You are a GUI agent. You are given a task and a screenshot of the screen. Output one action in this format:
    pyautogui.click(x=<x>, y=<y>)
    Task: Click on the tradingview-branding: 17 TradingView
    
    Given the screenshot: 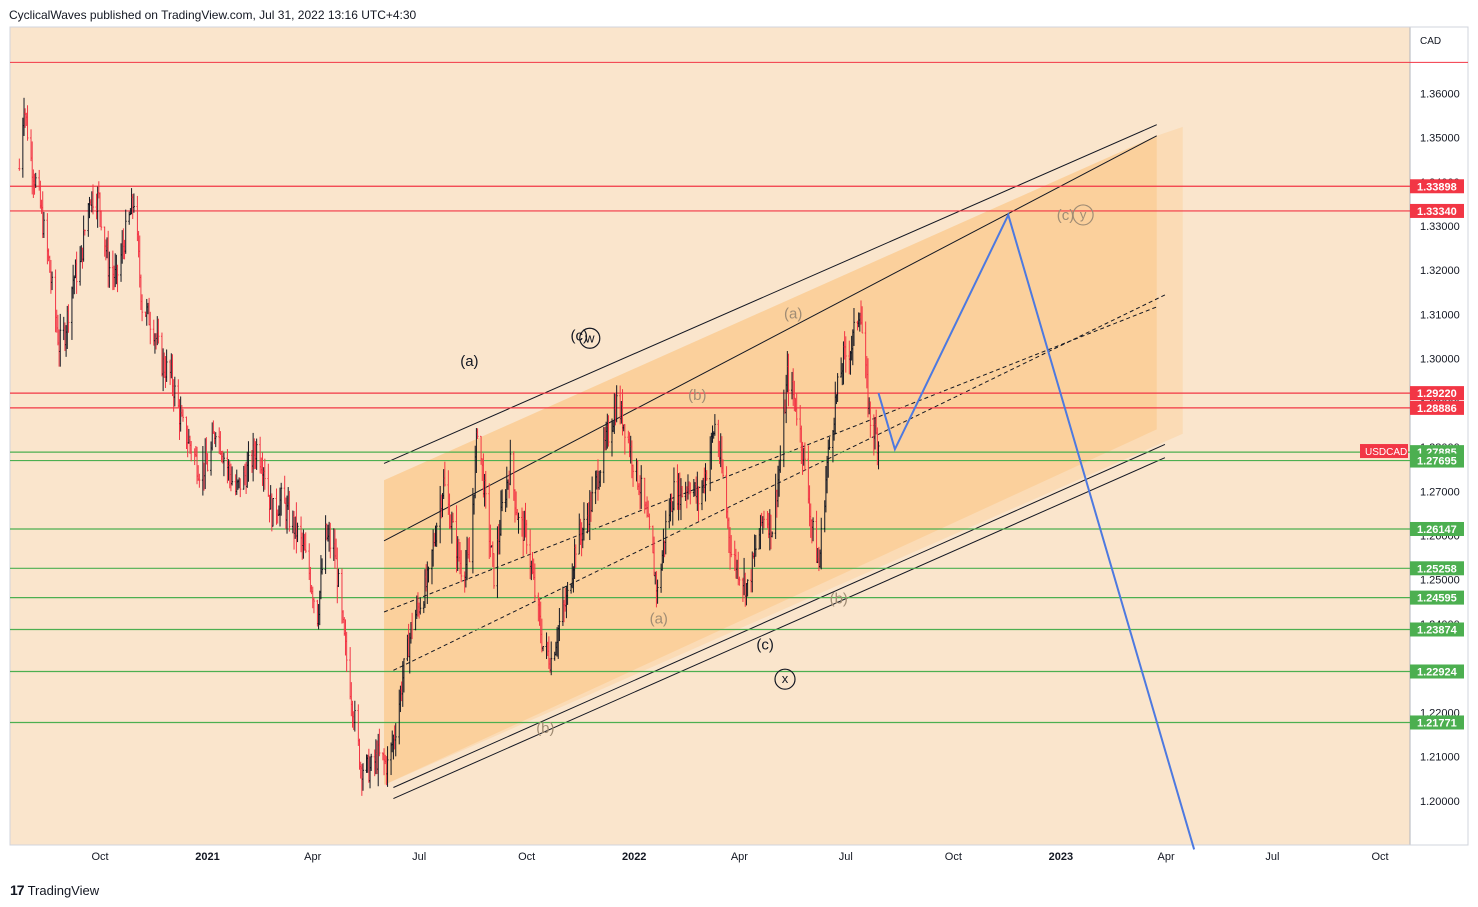 What is the action you would take?
    pyautogui.click(x=54, y=890)
    